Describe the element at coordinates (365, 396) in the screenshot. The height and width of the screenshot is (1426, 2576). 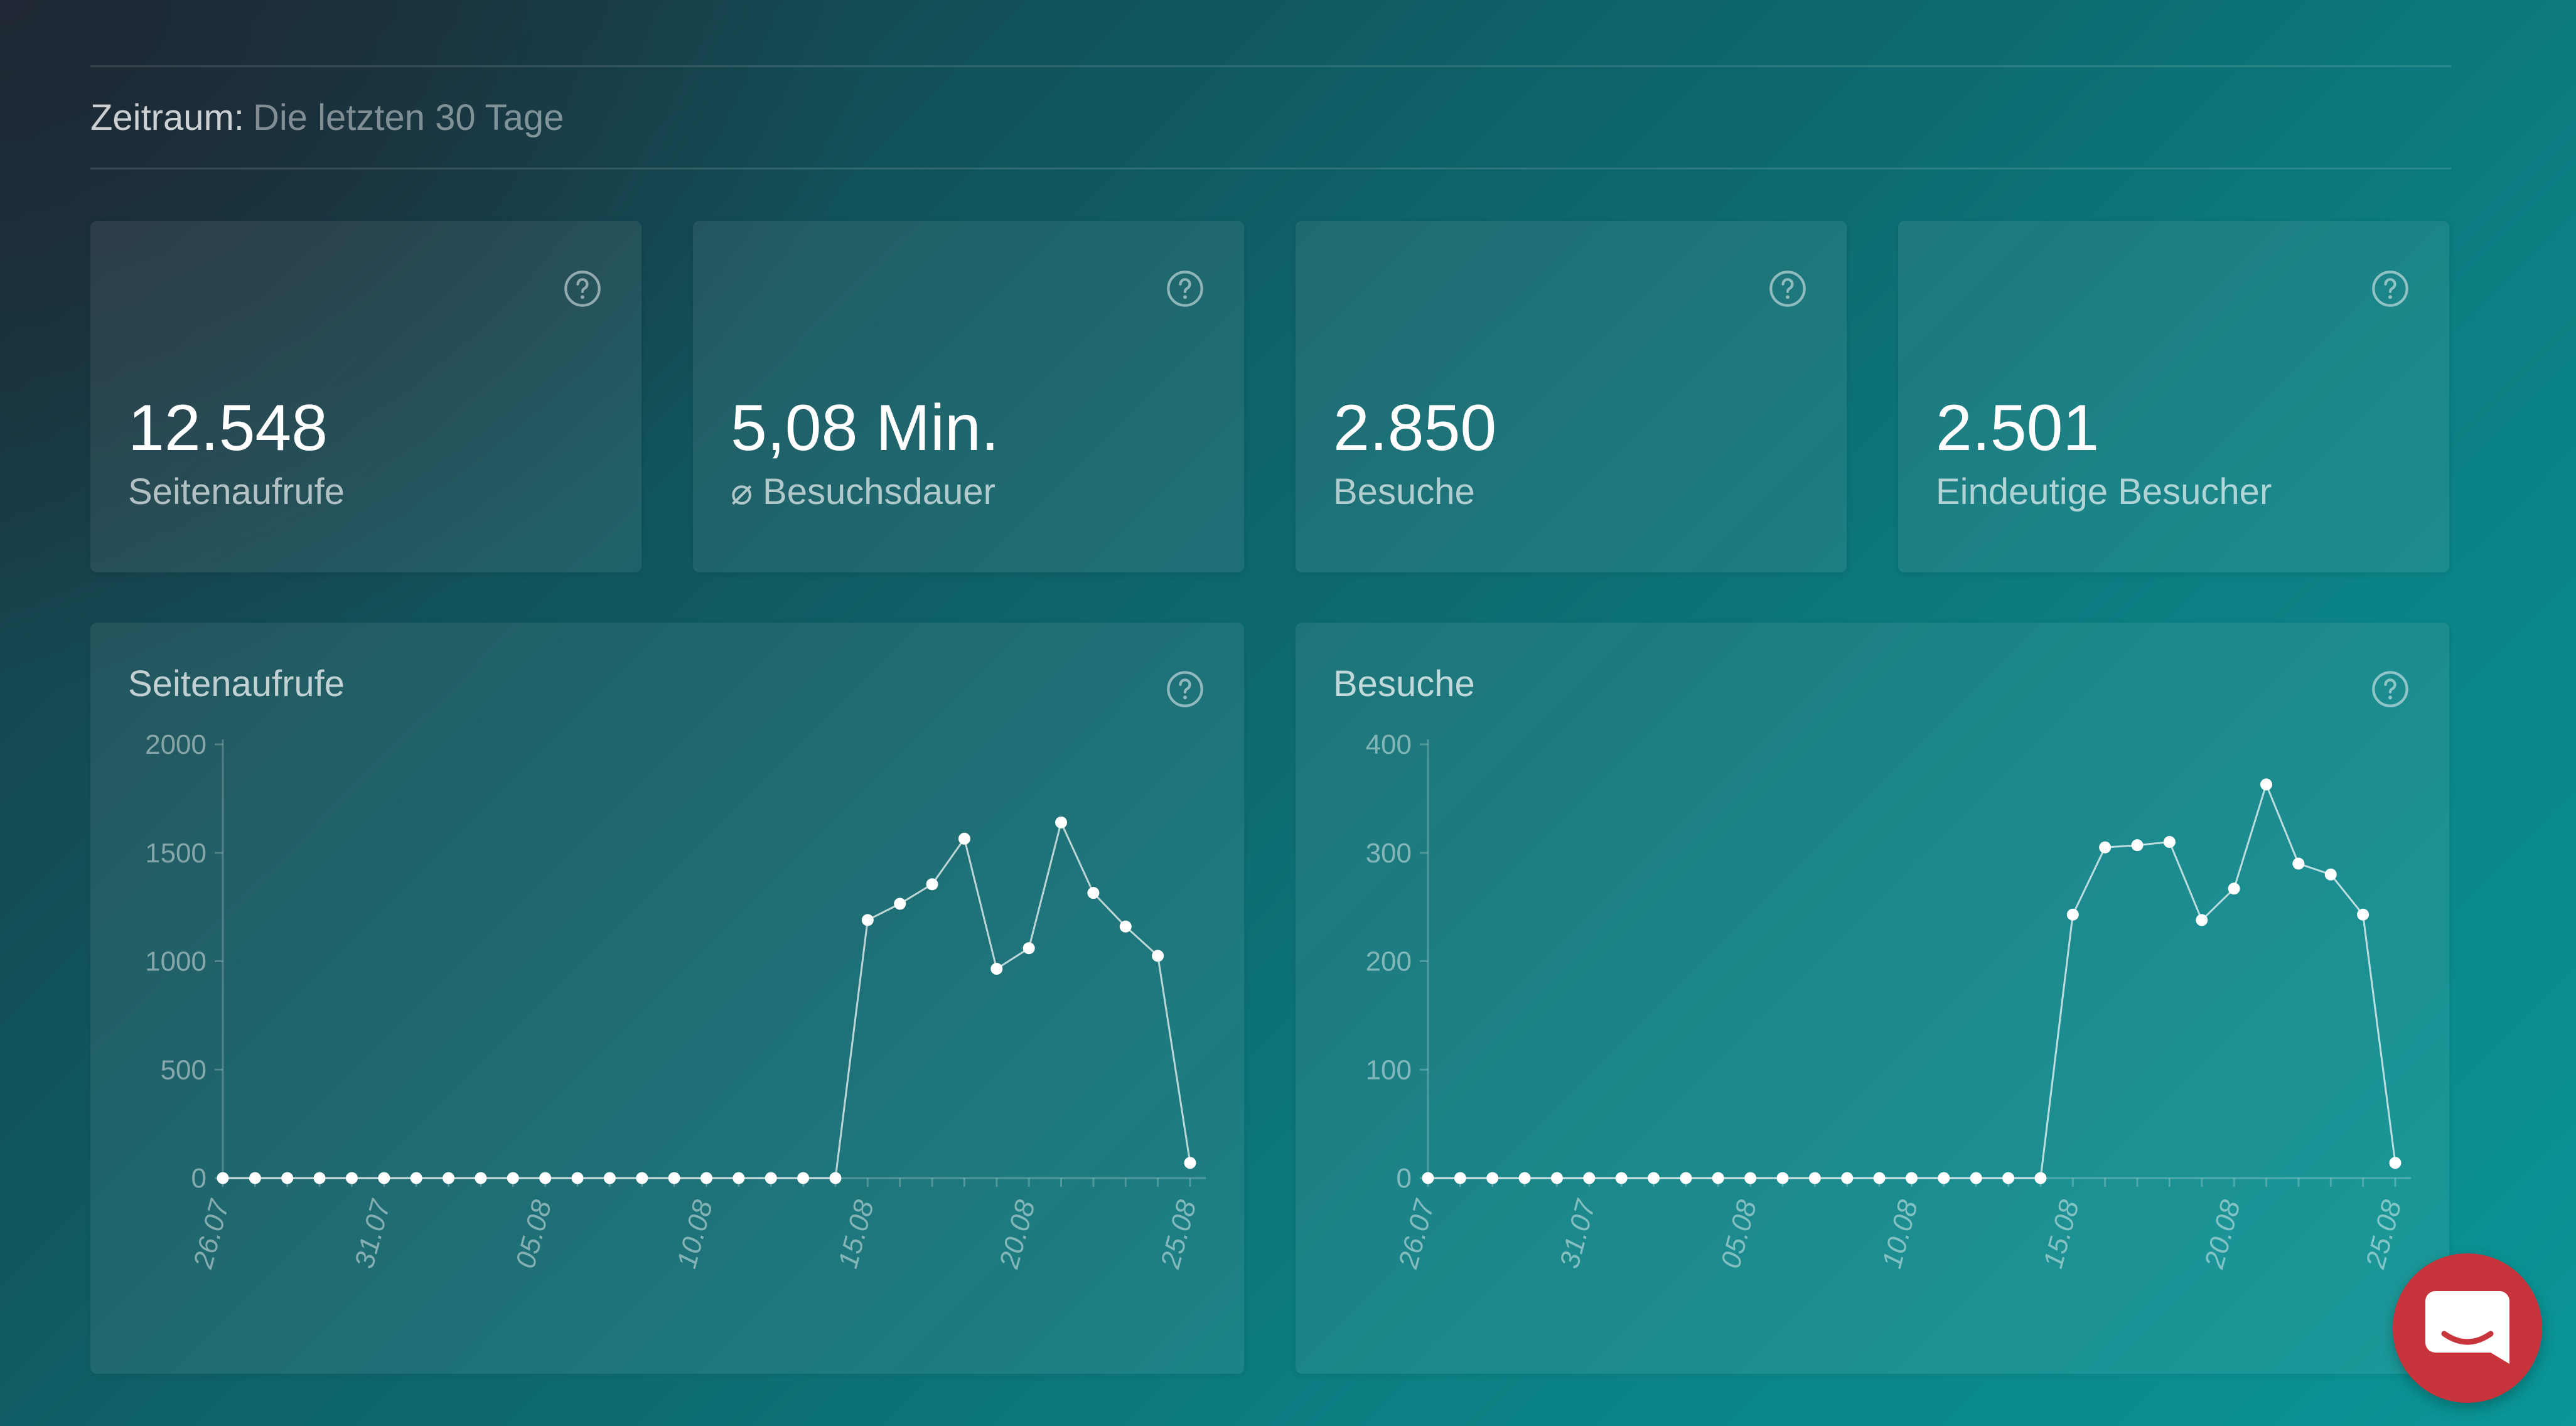
I see `kpi-card-pageviews: 12.548 Seitenaufrufe` at that location.